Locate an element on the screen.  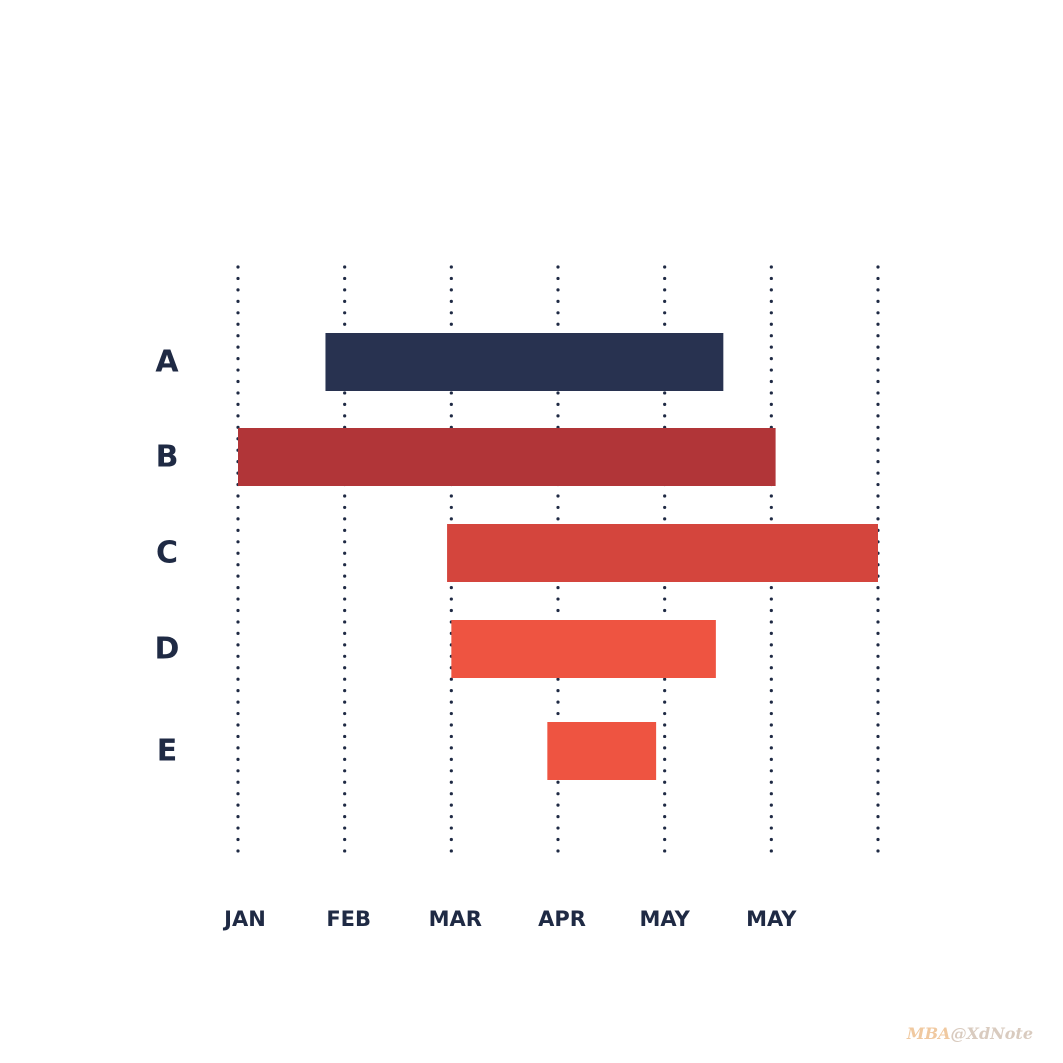
watermark: MBA@XdNote is located at coordinates (970, 1033).